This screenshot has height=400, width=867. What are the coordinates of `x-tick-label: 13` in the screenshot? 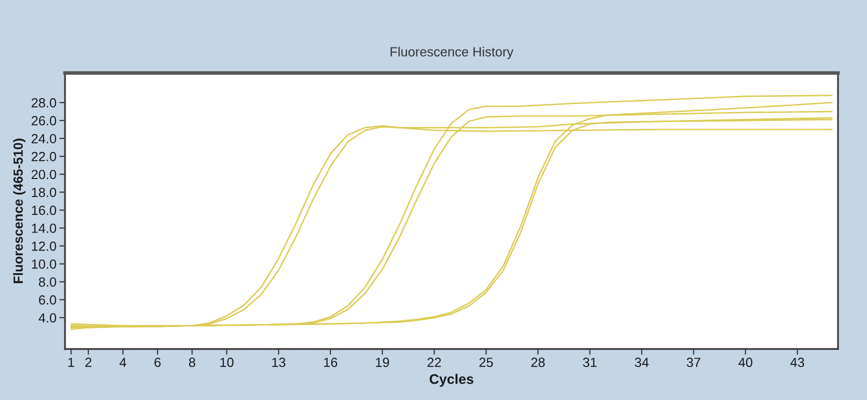 It's located at (279, 363).